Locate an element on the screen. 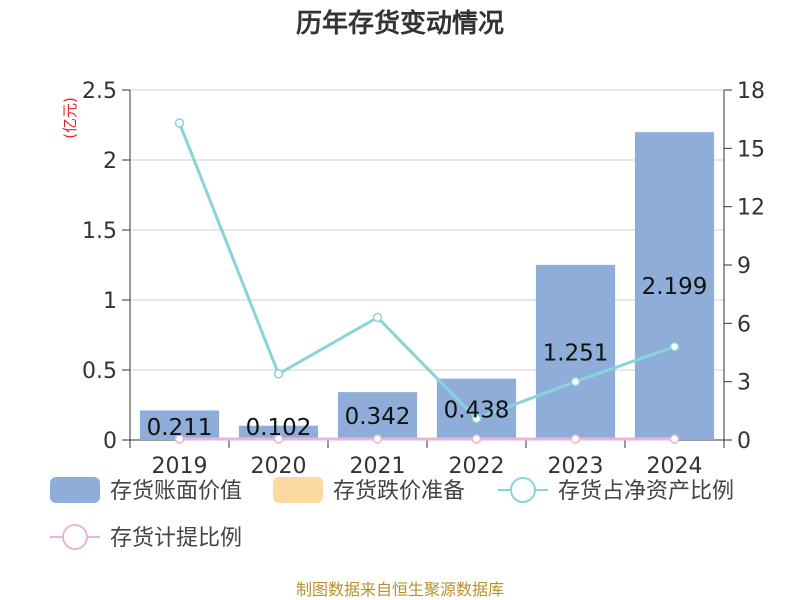 The height and width of the screenshot is (600, 800). right-tick-label: 6 is located at coordinates (744, 324).